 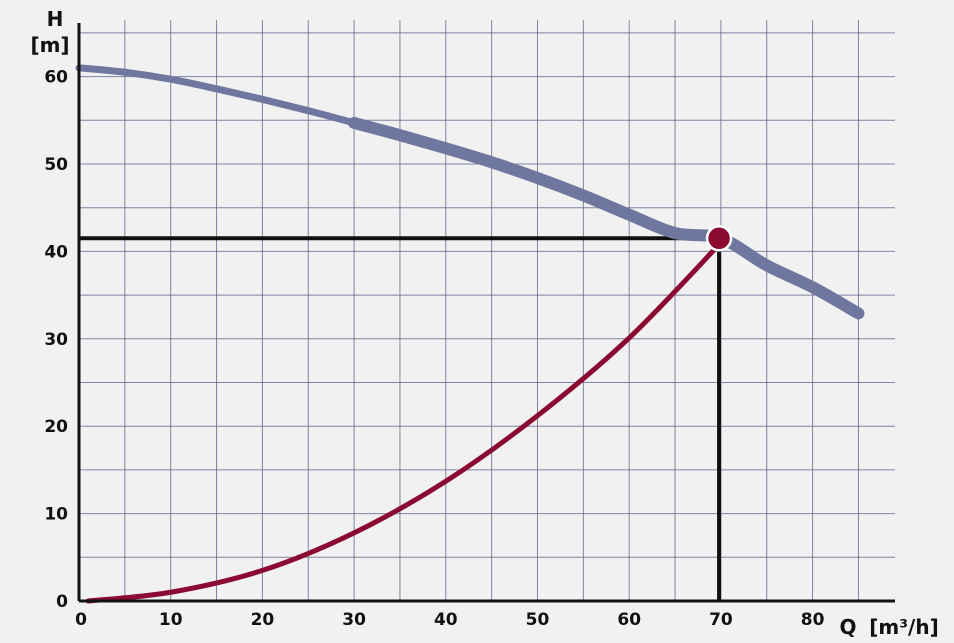 I want to click on x-axis-unit: [m³/h], so click(x=903, y=627).